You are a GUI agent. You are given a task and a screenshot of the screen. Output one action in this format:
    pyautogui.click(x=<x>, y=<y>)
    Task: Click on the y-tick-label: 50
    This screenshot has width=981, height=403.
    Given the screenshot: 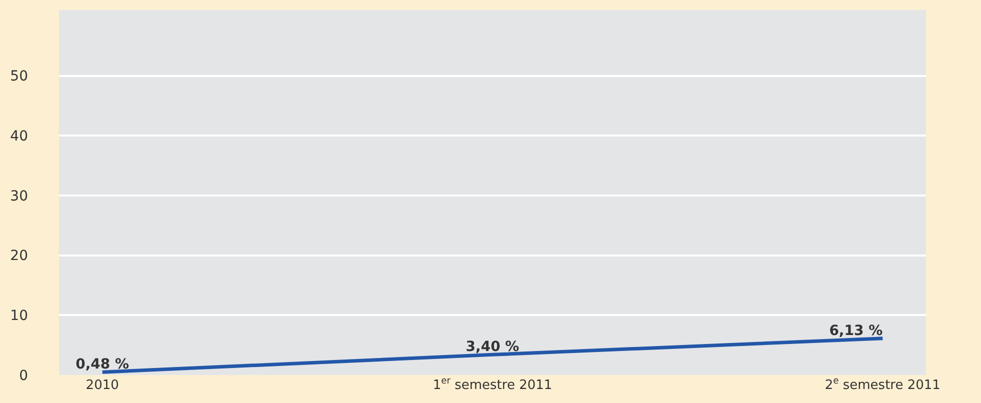 What is the action you would take?
    pyautogui.click(x=19, y=76)
    